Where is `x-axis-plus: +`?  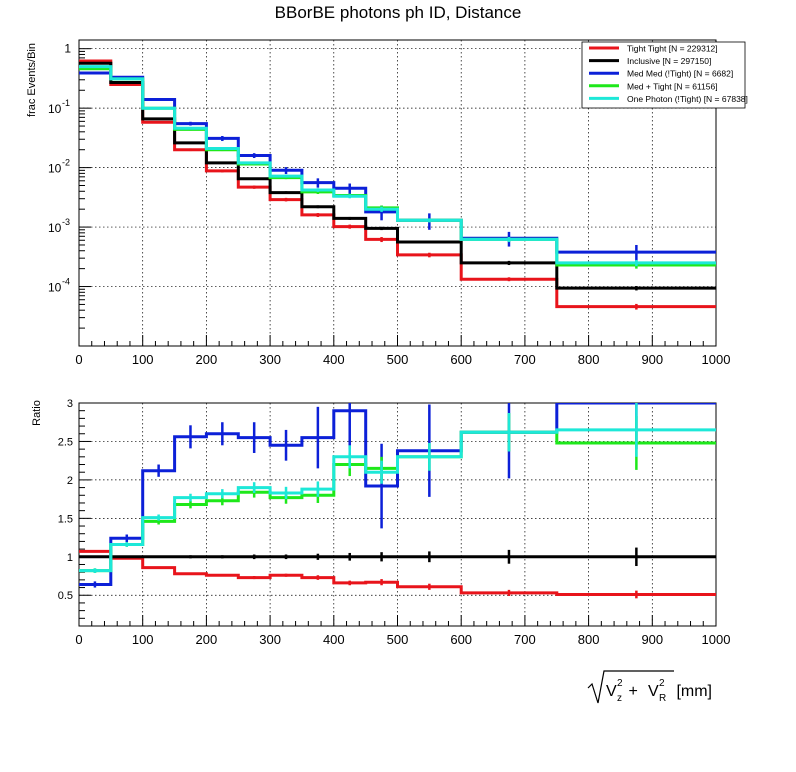
x-axis-plus: + is located at coordinates (633, 691).